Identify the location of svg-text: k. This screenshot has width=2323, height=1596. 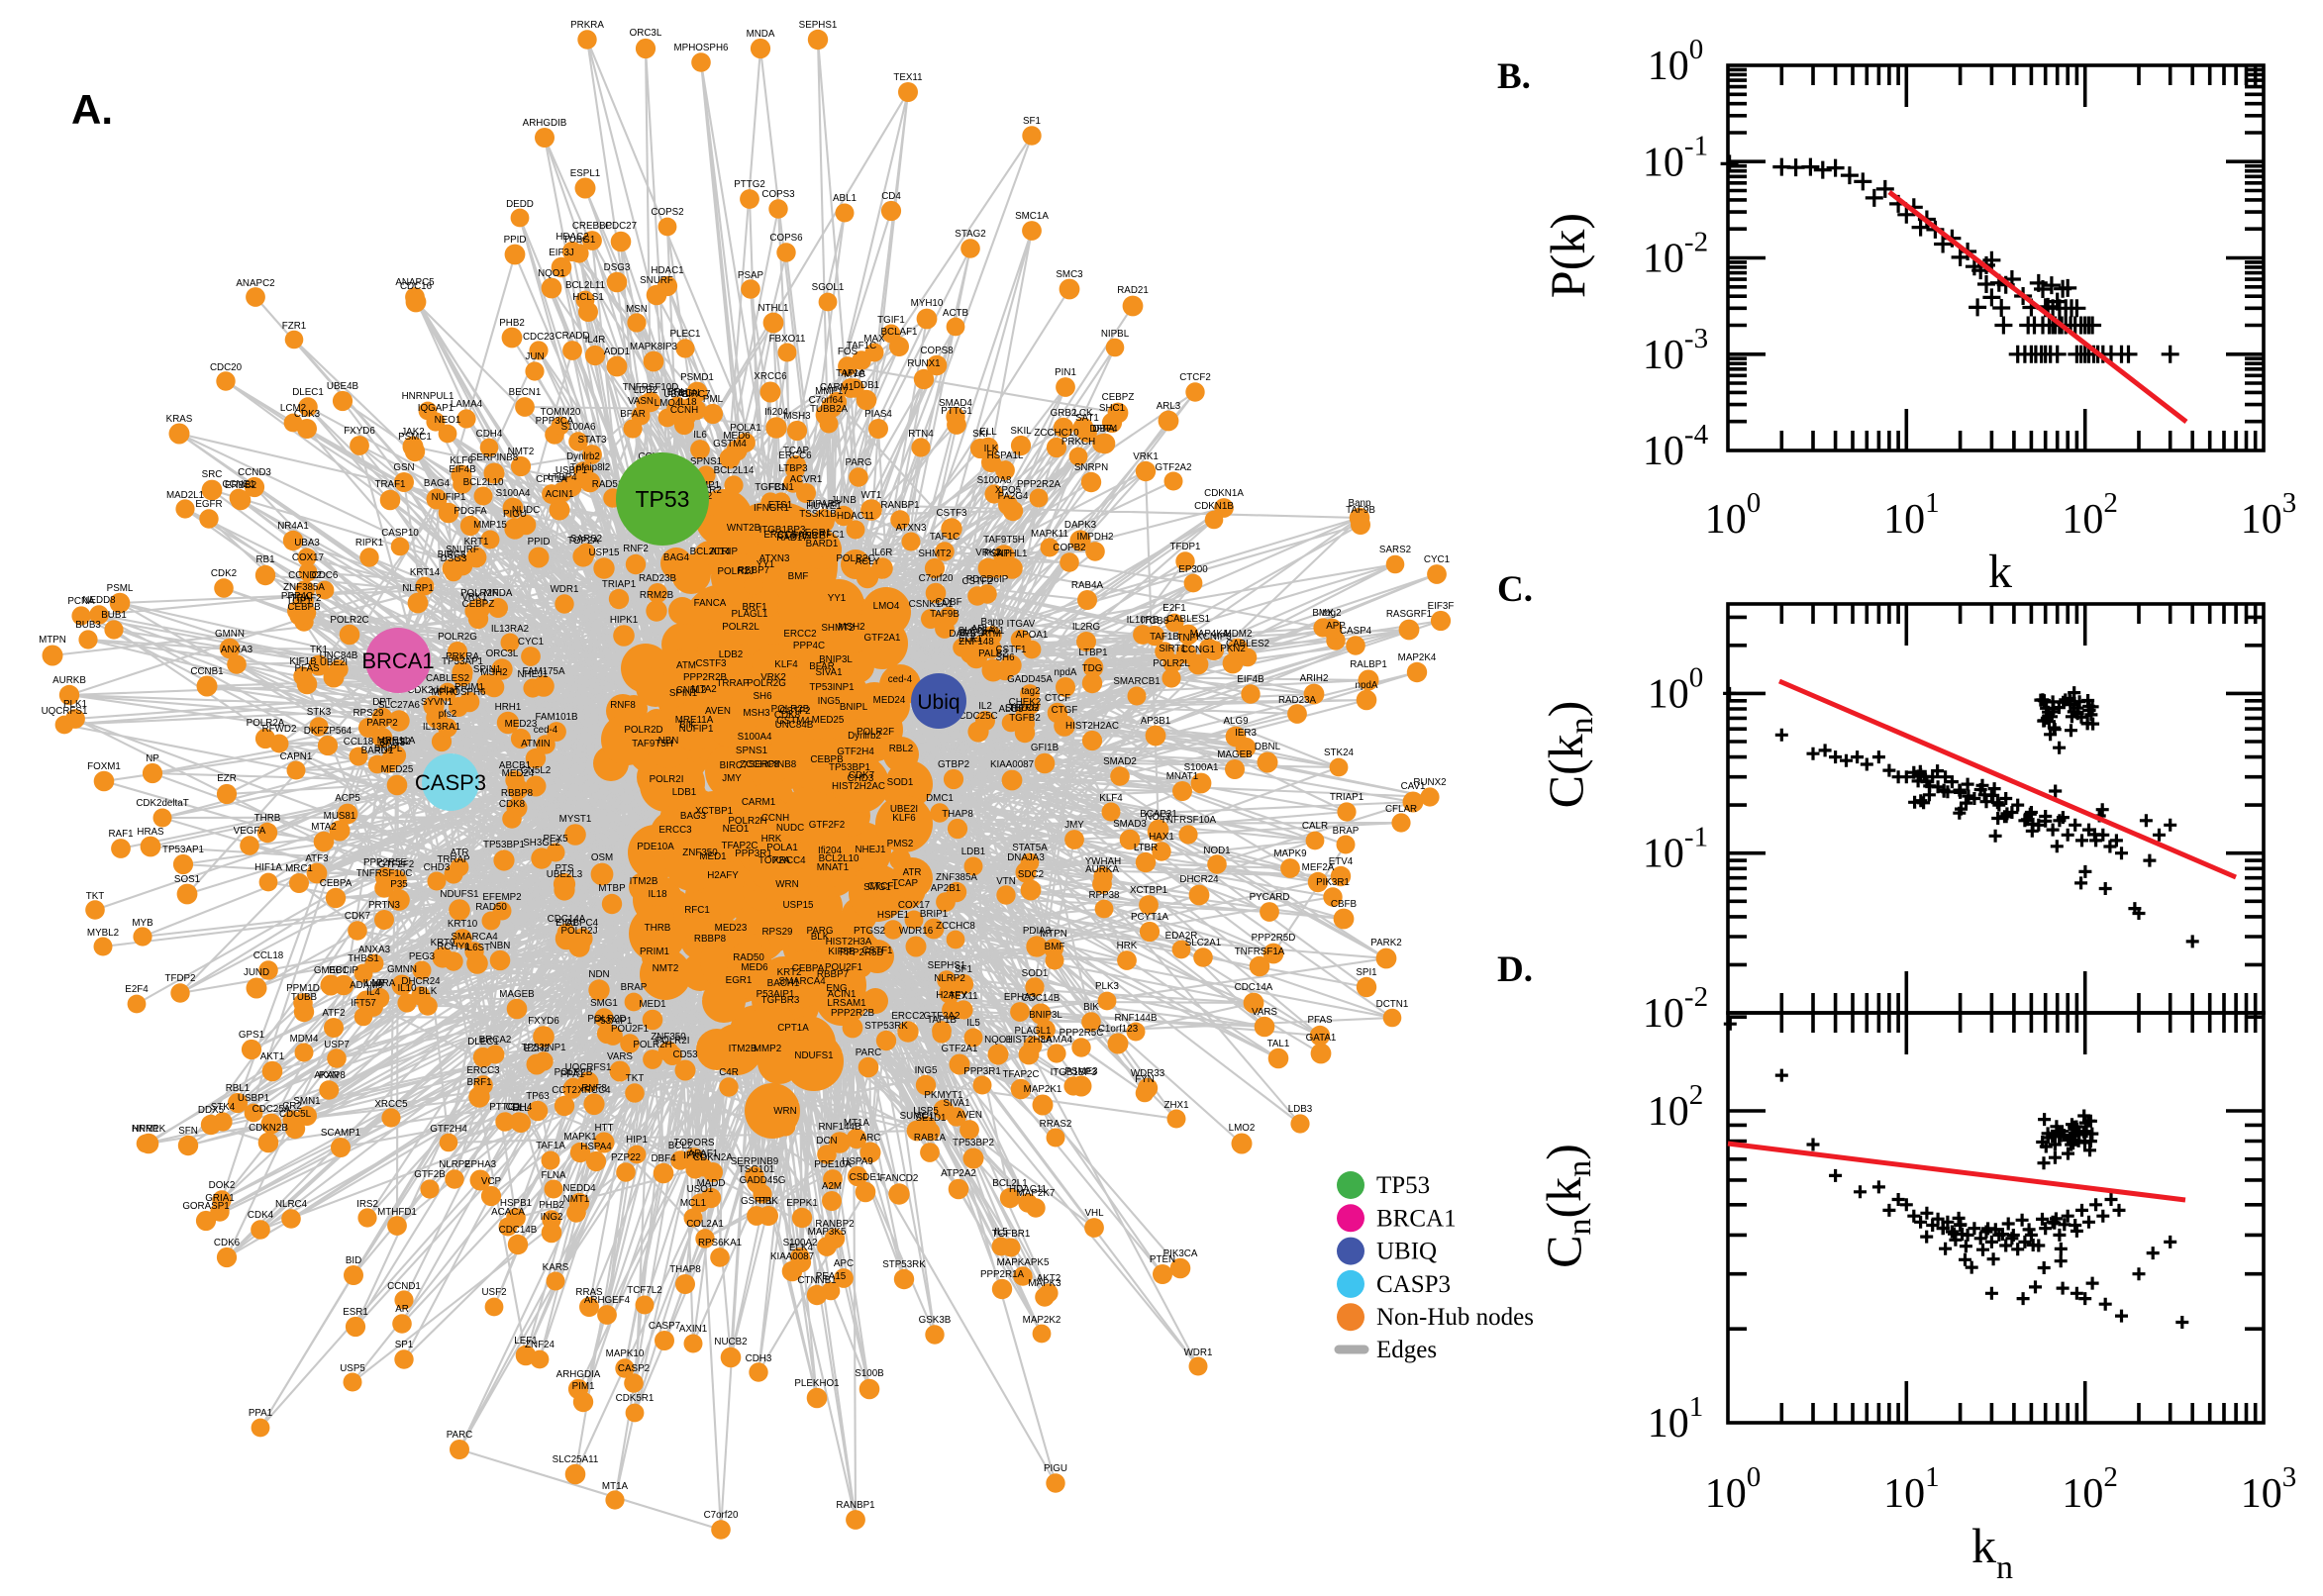
(2000, 572).